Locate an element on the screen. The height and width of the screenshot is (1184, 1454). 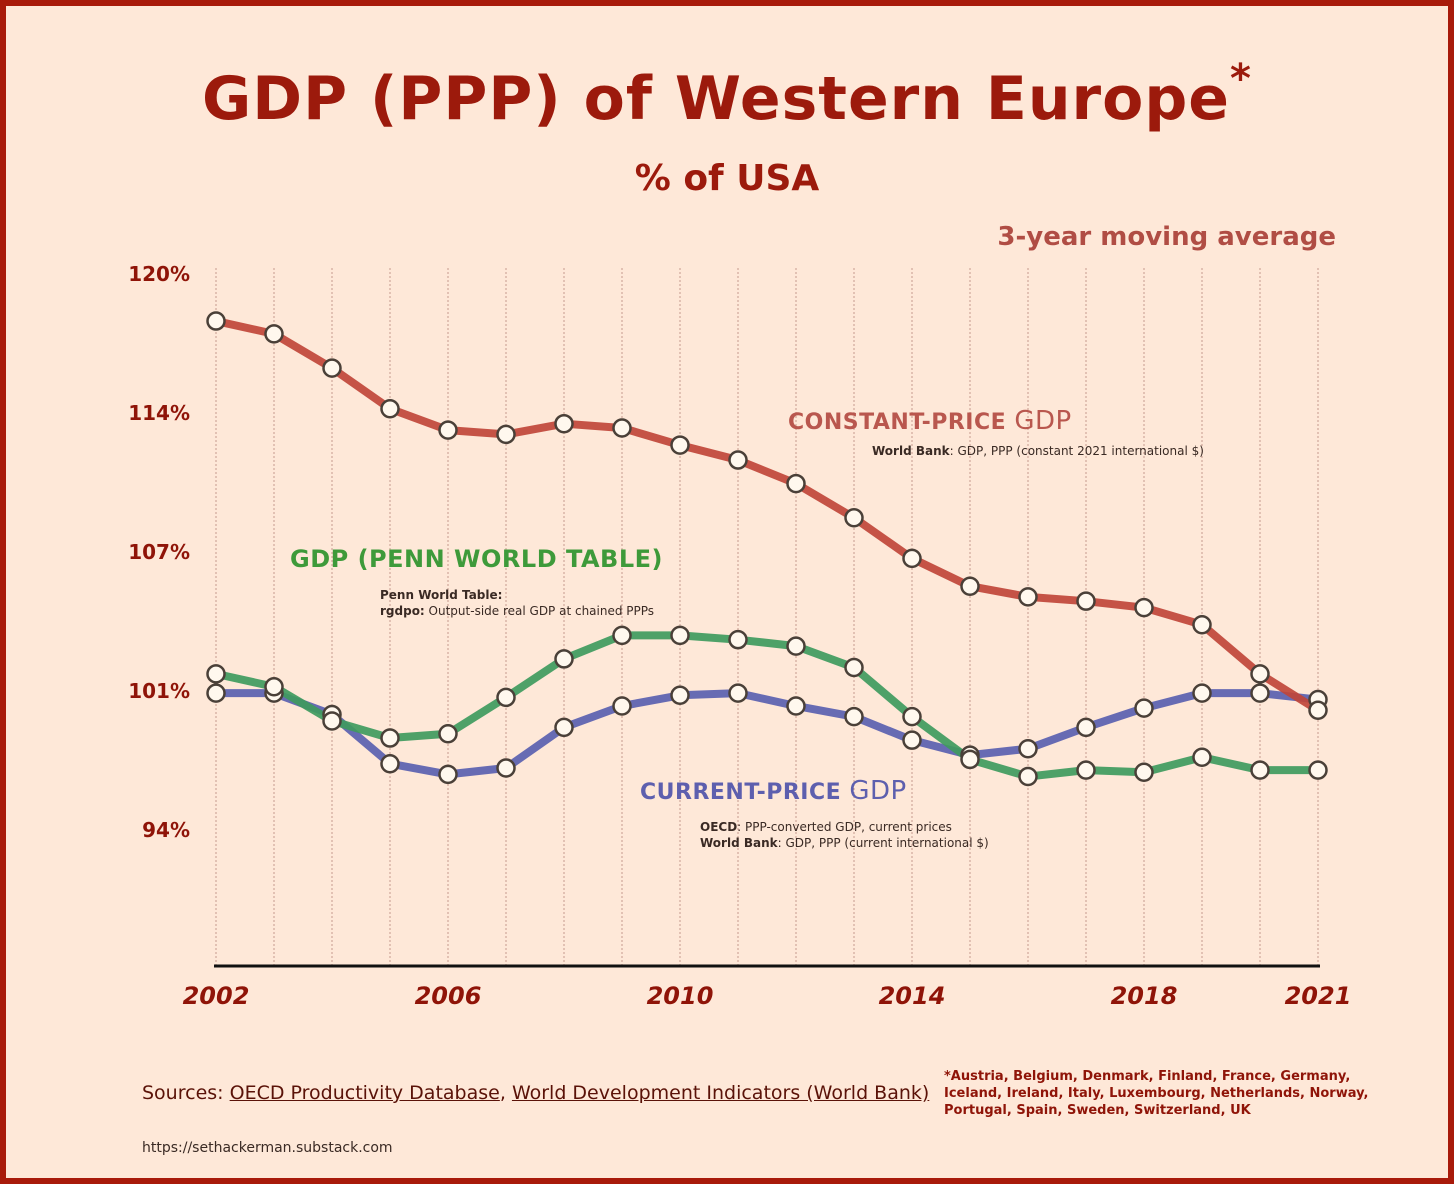
y-tick-label: 114% is located at coordinates (159, 413).